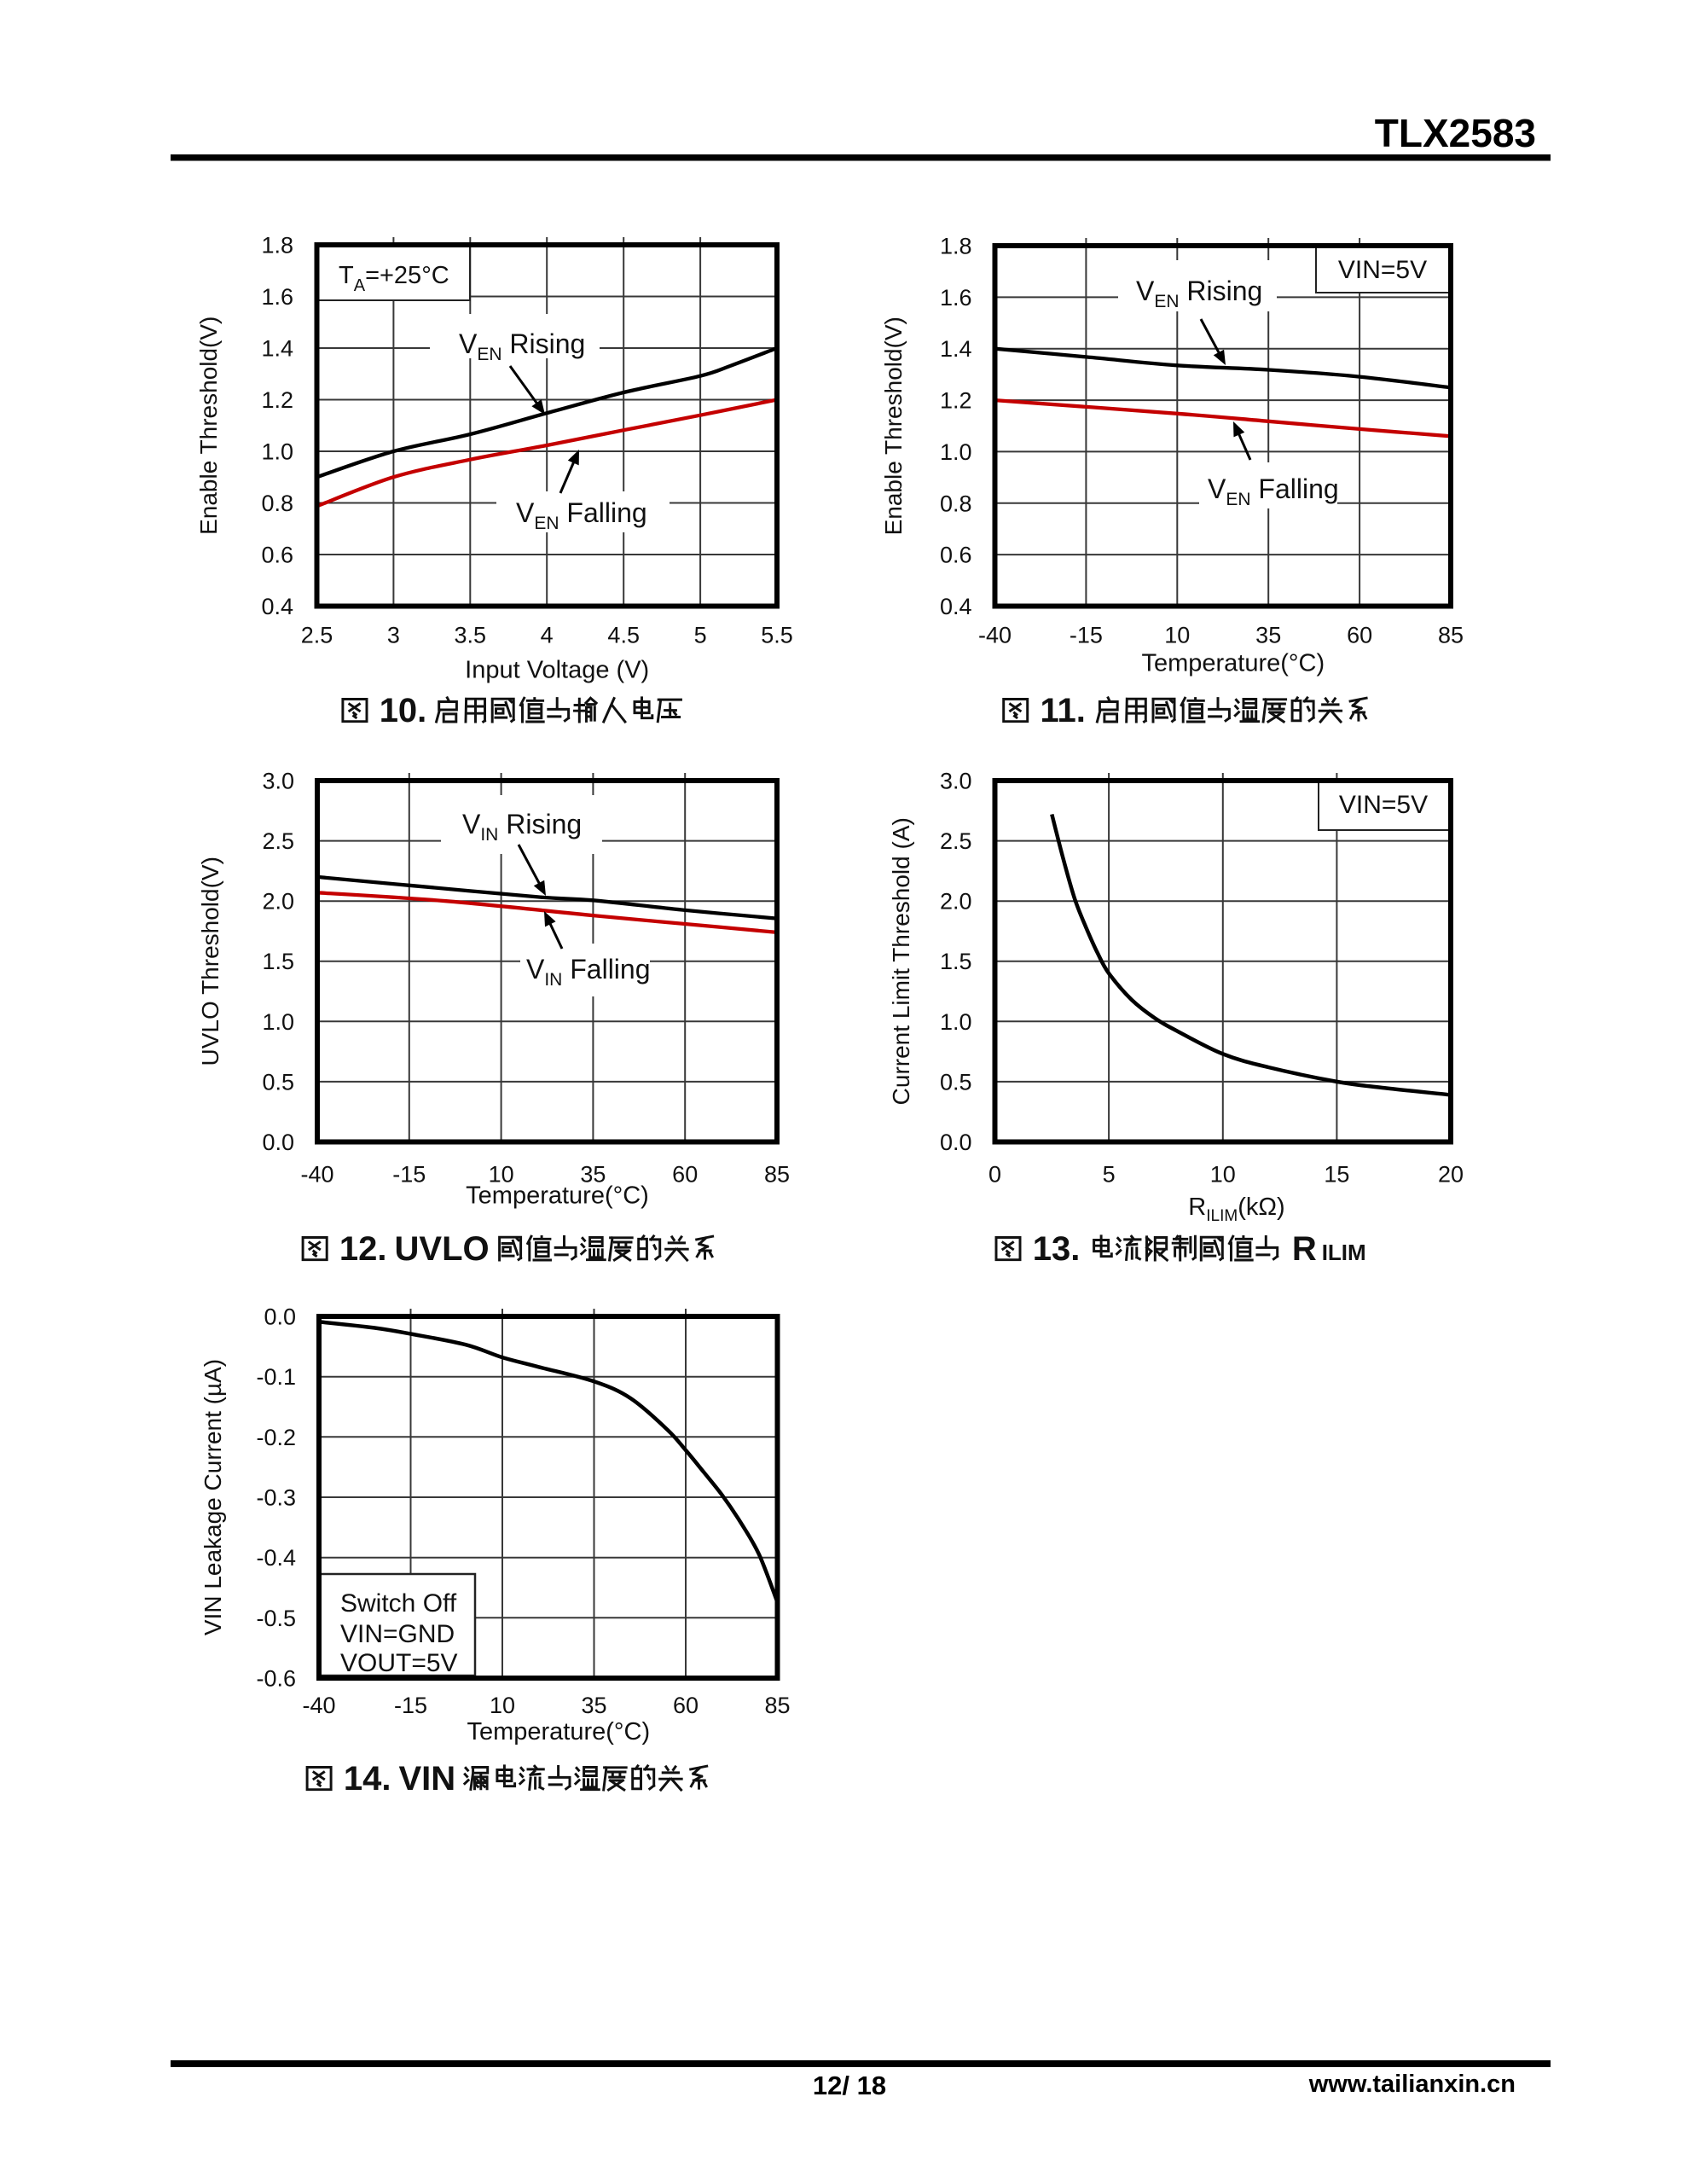 This screenshot has width=1687, height=2184. I want to click on svg-text: 11., so click(1064, 710).